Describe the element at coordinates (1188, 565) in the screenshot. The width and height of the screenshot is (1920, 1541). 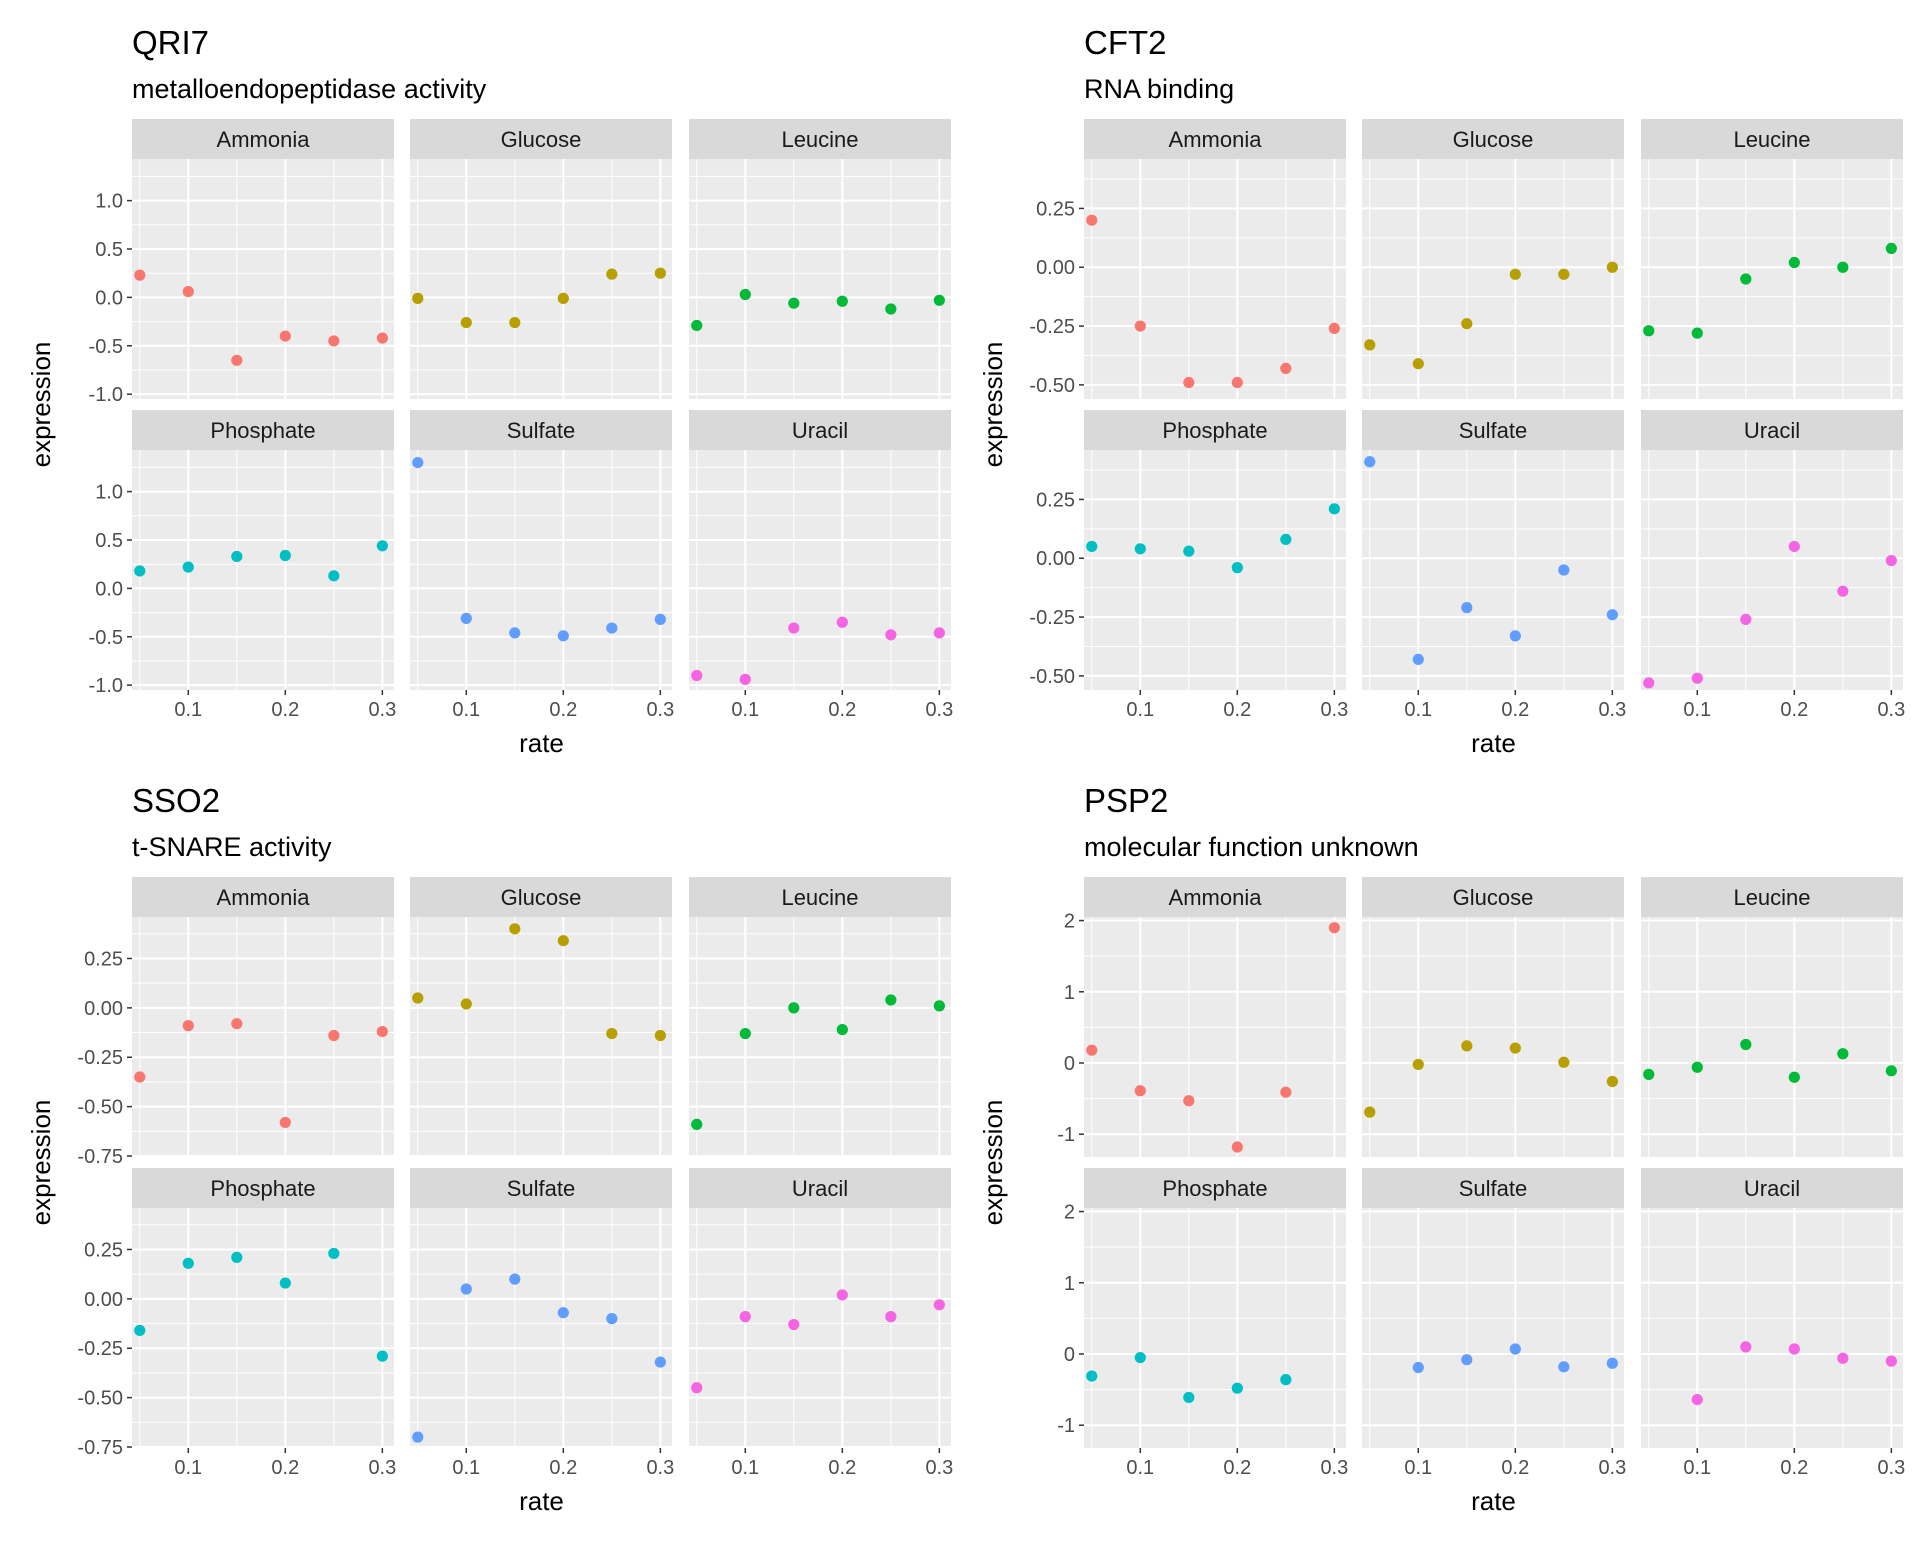
I see `facet-panel-phosphate: Phosphate -0.50 -0.25 0.00 0.25 0.1 0.2 0.3` at that location.